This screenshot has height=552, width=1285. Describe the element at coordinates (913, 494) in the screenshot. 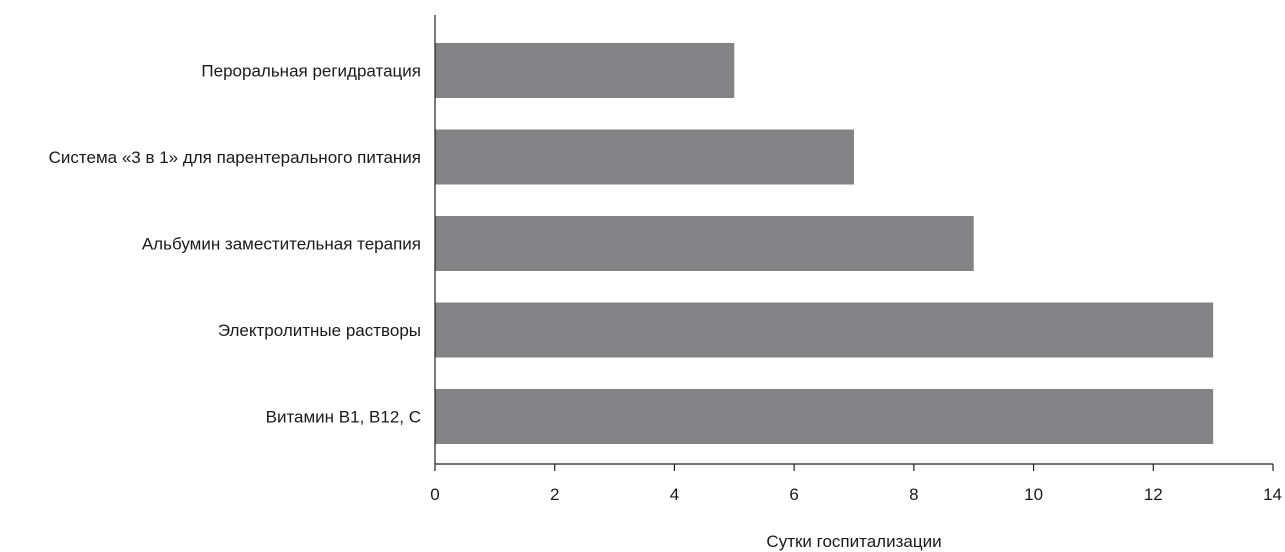

I see `x-tick-label: 8` at that location.